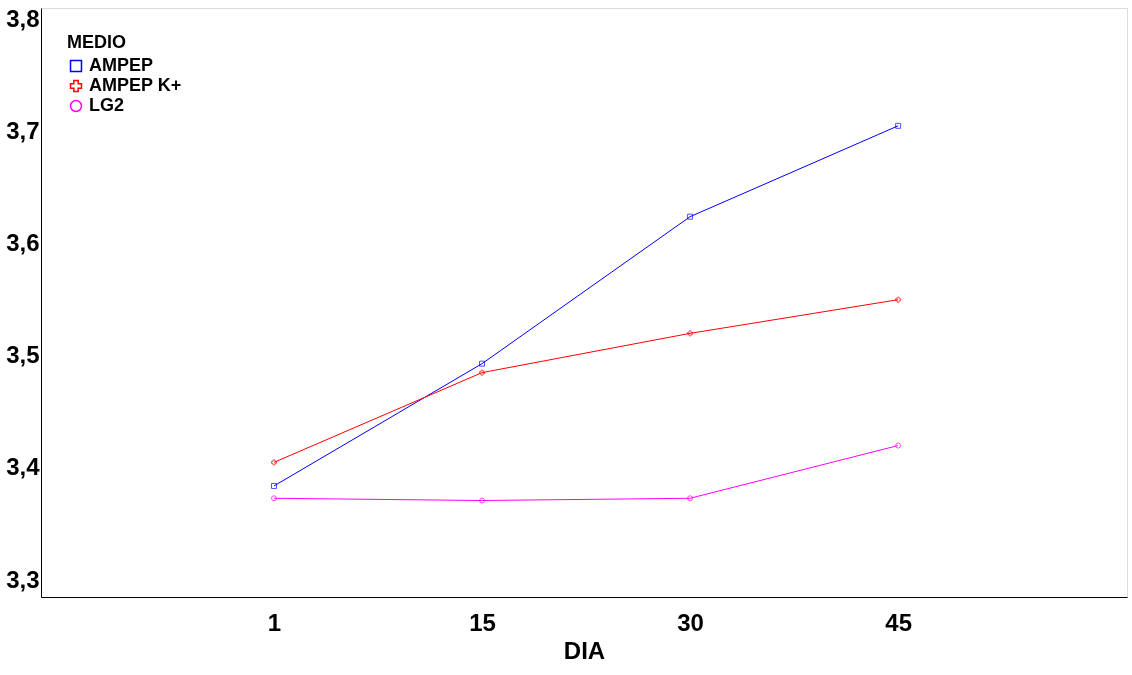  Describe the element at coordinates (23, 579) in the screenshot. I see `y-tick-label: 3,3` at that location.